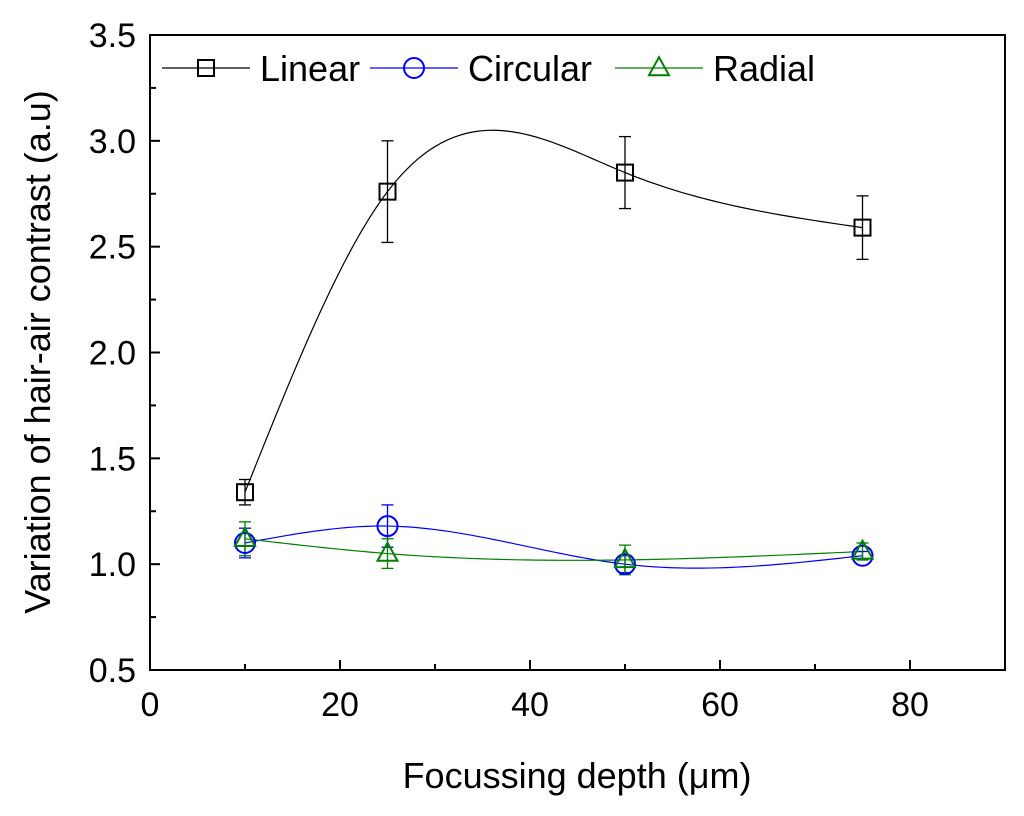 The height and width of the screenshot is (816, 1024). What do you see at coordinates (910, 705) in the screenshot?
I see `x-tick-label: 80` at bounding box center [910, 705].